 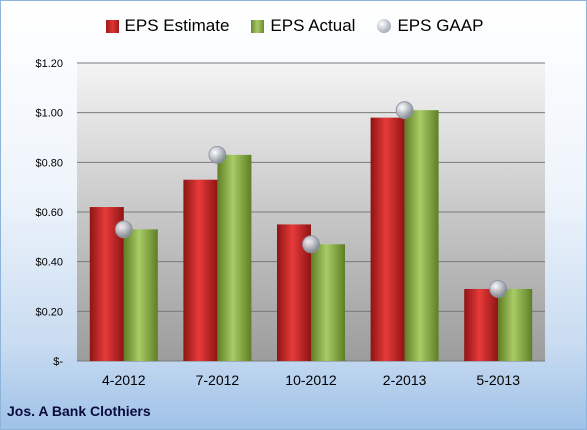 I want to click on x-tick-label: 4-2012, so click(x=124, y=380).